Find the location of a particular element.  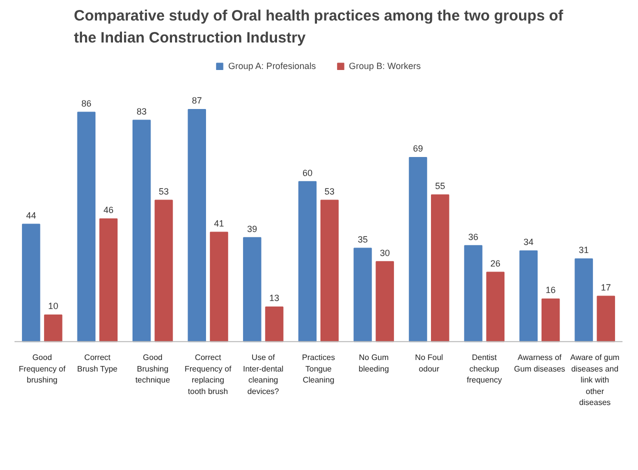

x-tick-label: Dentist checkup frequency is located at coordinates (484, 369).